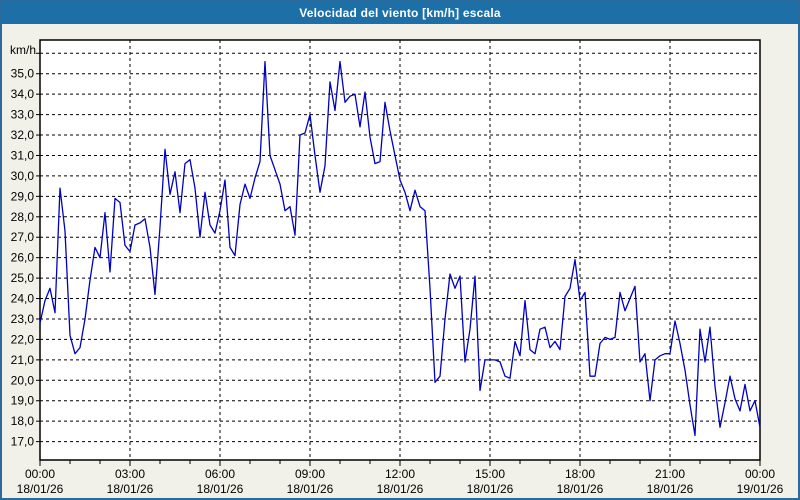 The height and width of the screenshot is (500, 800). What do you see at coordinates (130, 474) in the screenshot?
I see `x-time-label: 03:00` at bounding box center [130, 474].